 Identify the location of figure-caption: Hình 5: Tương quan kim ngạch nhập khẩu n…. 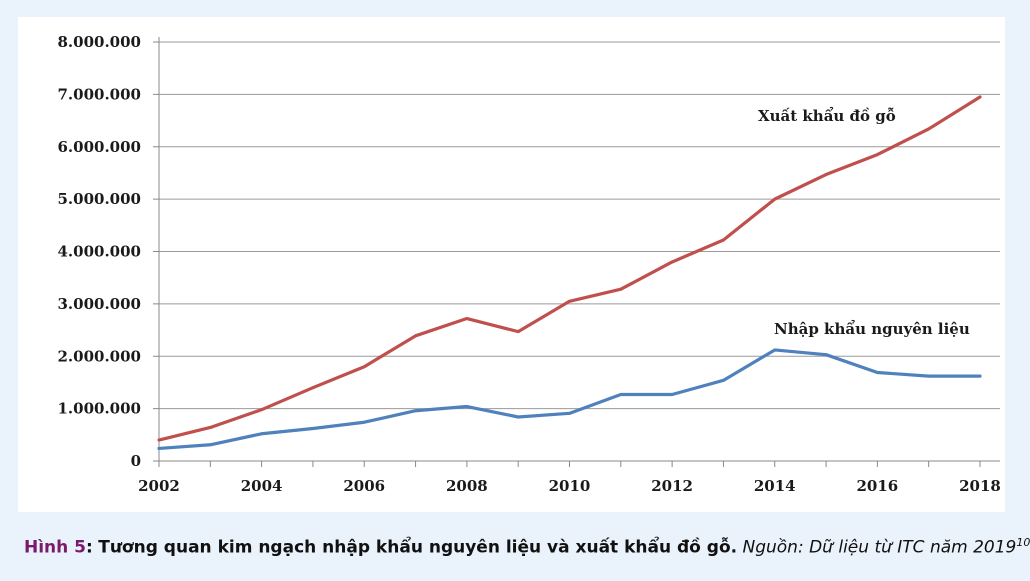
(527, 547).